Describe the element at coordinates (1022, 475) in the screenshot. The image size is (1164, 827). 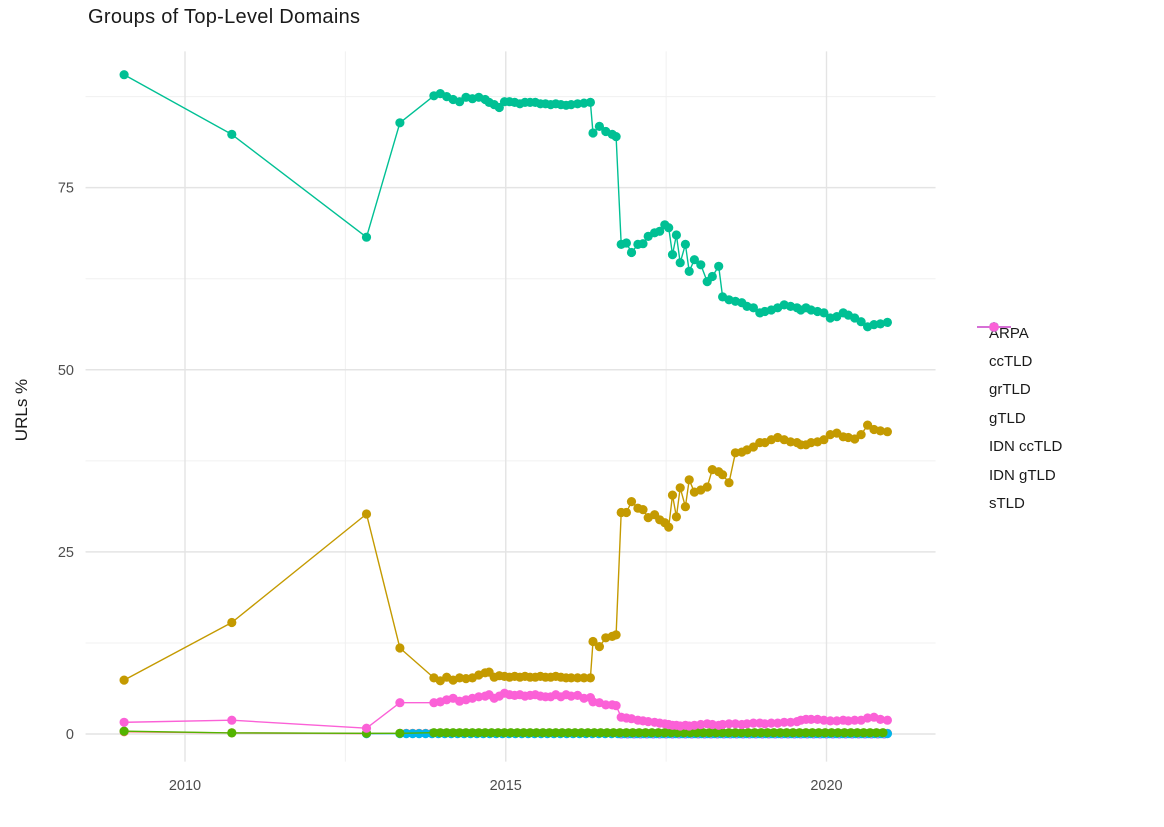
I see `legend-label: IDN gTLD` at that location.